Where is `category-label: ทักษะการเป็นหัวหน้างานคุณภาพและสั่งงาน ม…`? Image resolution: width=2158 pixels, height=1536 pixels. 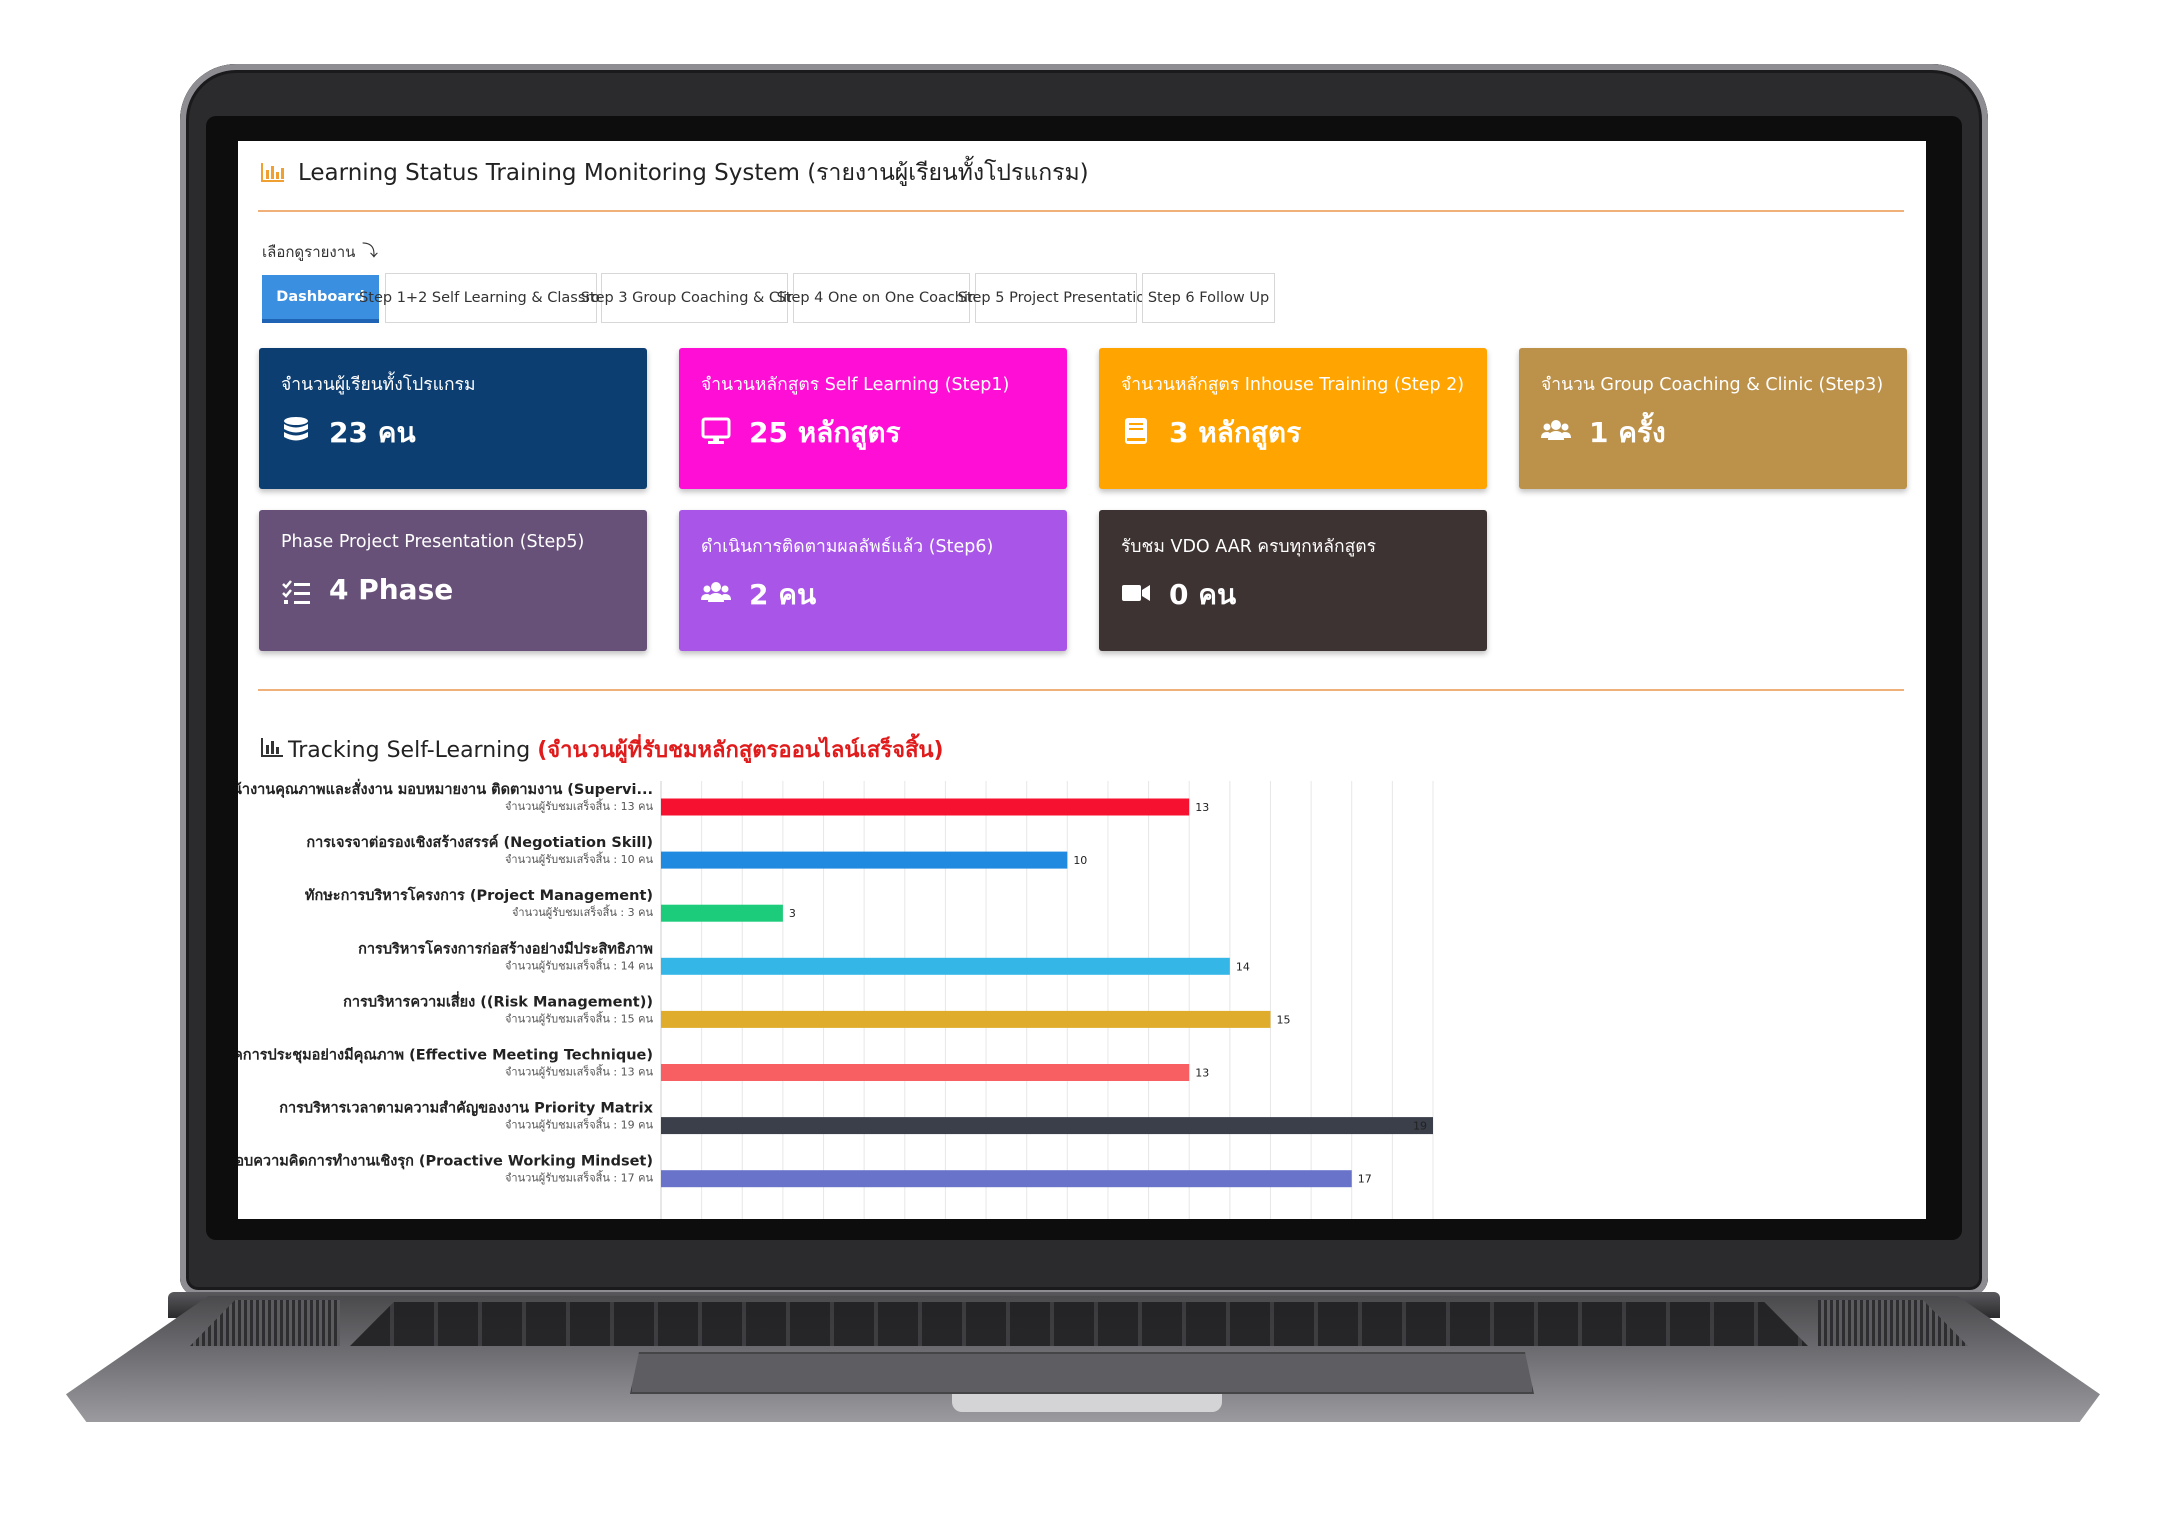 category-label: ทักษะการเป็นหัวหน้างานคุณภาพและสั่งงาน ม… is located at coordinates (445, 788).